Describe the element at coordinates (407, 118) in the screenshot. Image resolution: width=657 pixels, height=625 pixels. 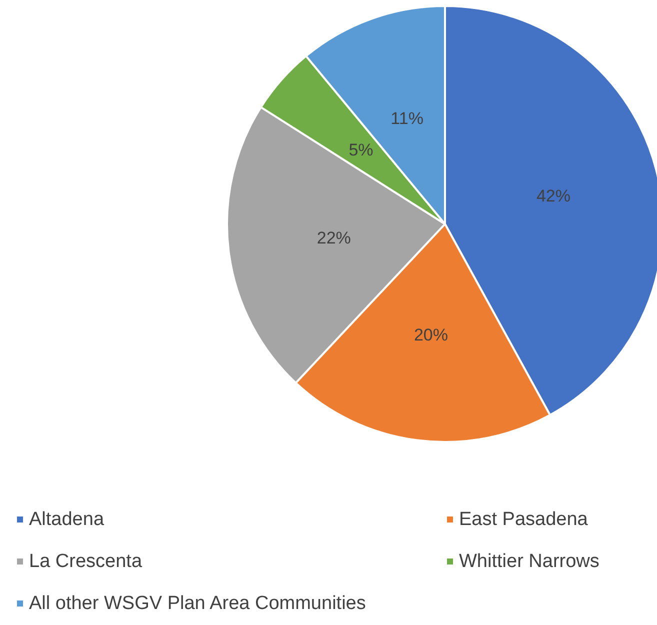
I see `data-label: 11%` at that location.